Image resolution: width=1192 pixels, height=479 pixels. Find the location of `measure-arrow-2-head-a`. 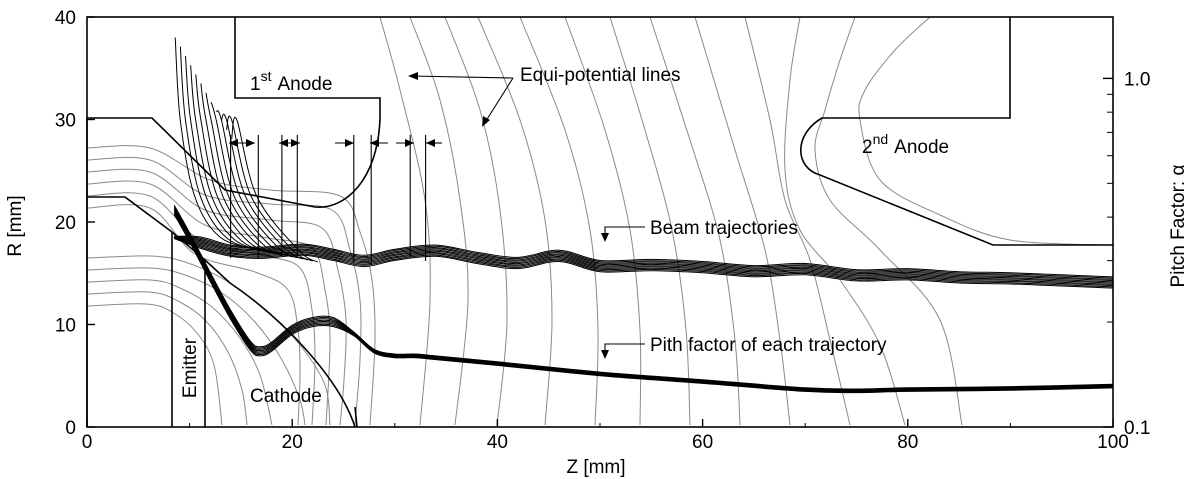

measure-arrow-2-head-a is located at coordinates (283, 143).